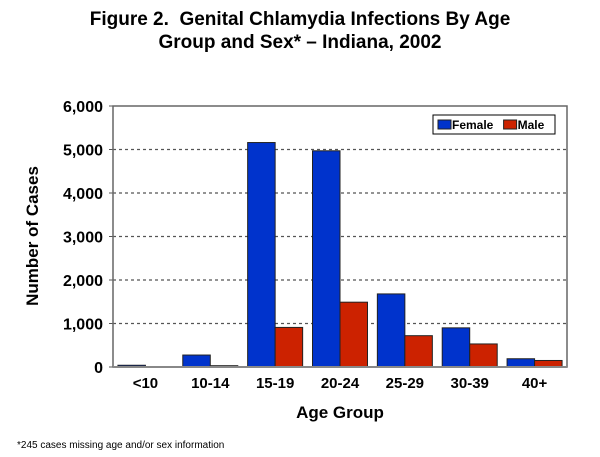 This screenshot has height=457, width=600. Describe the element at coordinates (145, 383) in the screenshot. I see `x-tick-label: <10` at that location.